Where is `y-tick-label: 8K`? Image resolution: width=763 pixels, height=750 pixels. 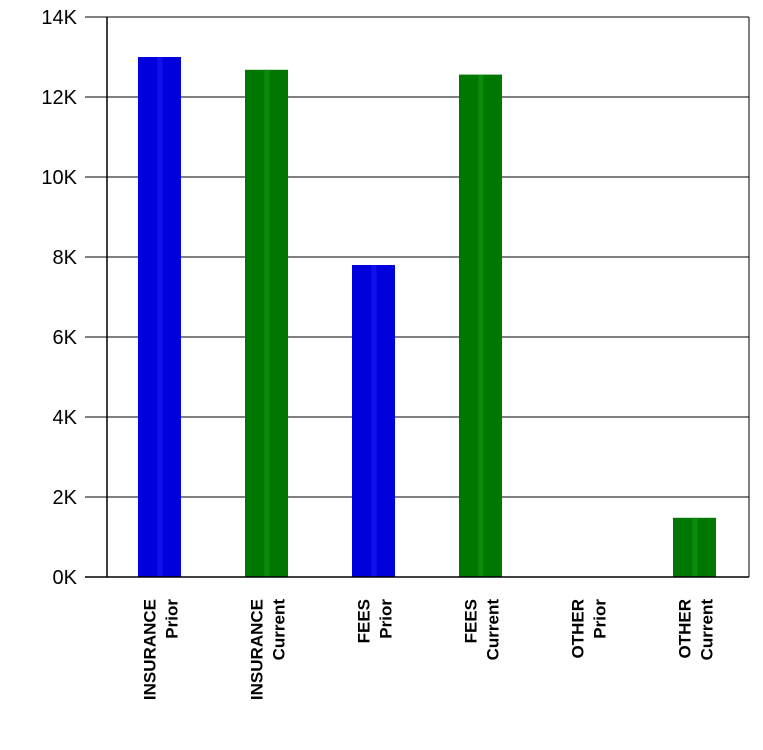
y-tick-label: 8K is located at coordinates (65, 258).